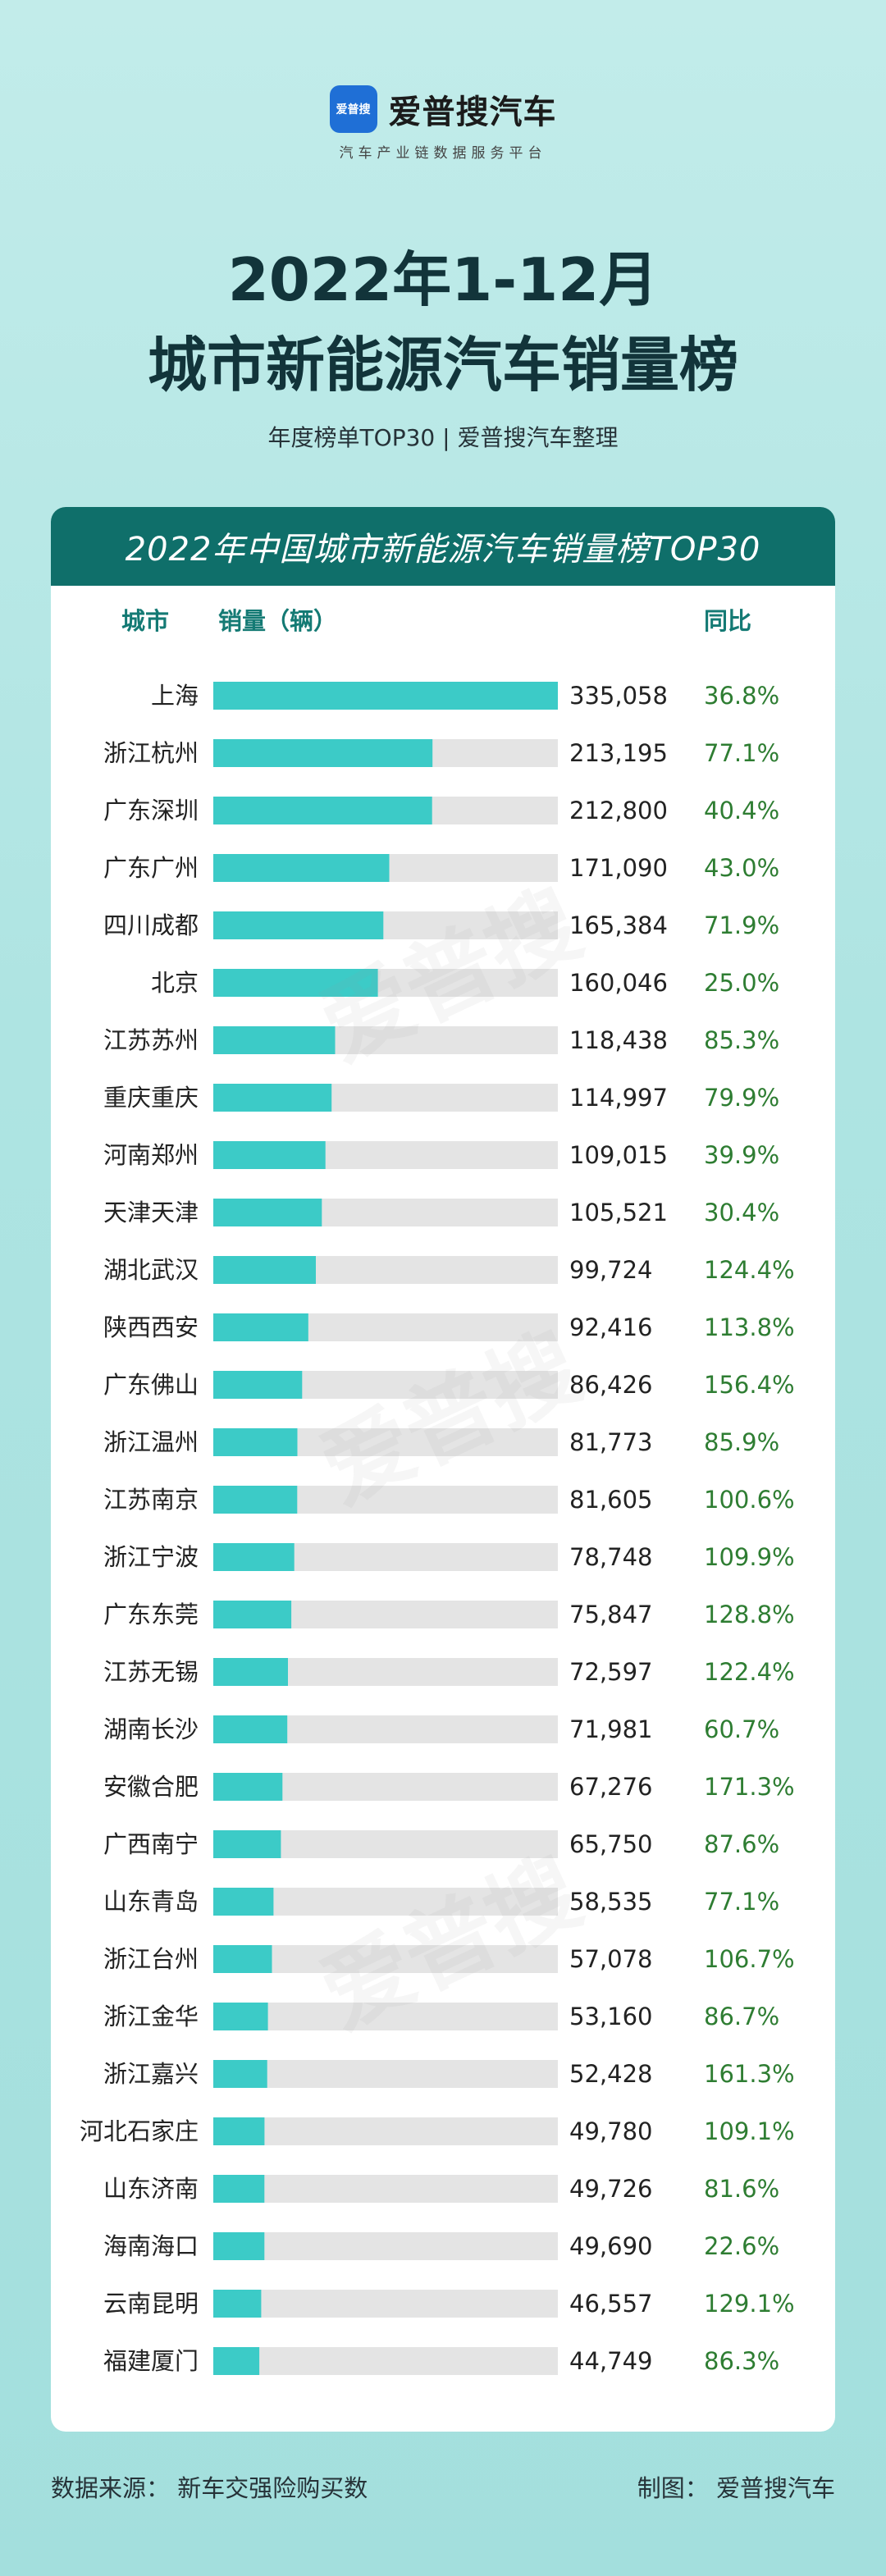 This screenshot has height=2576, width=886. What do you see at coordinates (151, 1385) in the screenshot?
I see `city-label: 广东佛山` at bounding box center [151, 1385].